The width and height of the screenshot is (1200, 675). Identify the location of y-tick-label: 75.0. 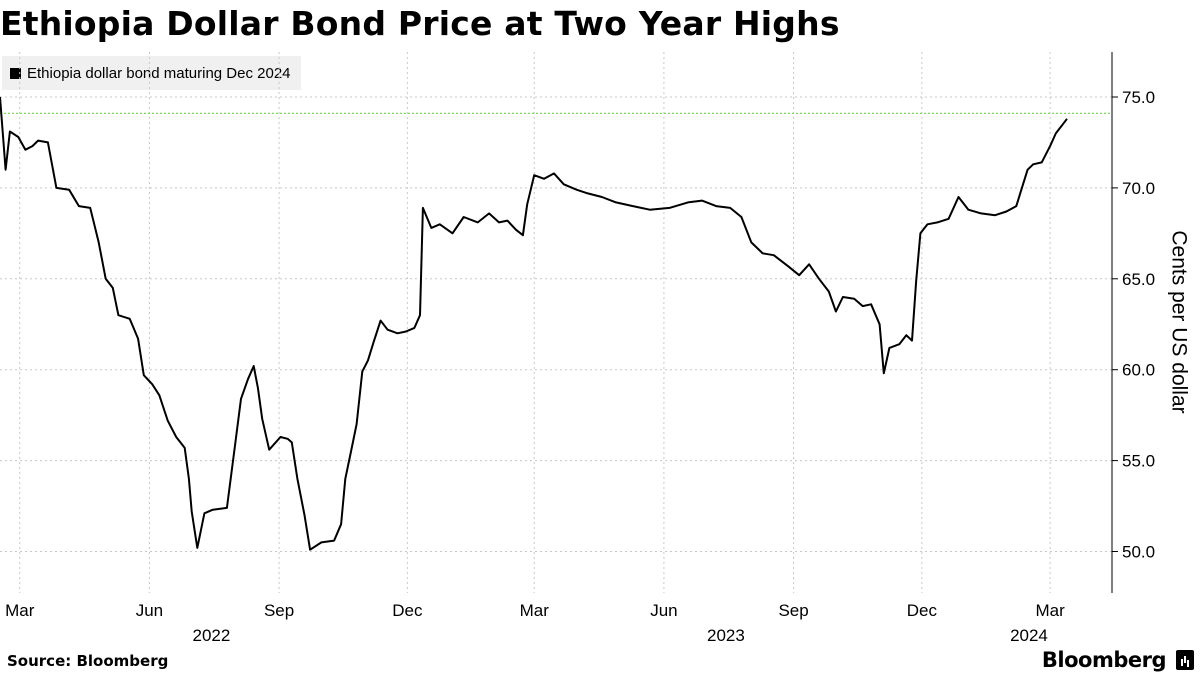
(1138, 97).